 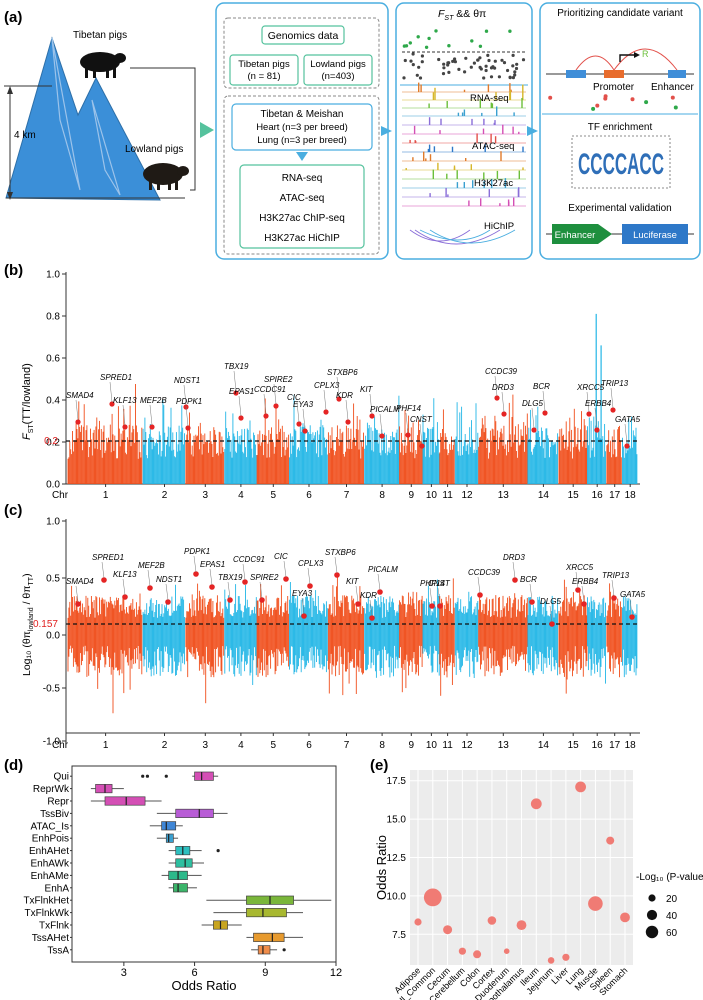 I want to click on assay-item: H3K27ac HiChIP, so click(x=302, y=238).